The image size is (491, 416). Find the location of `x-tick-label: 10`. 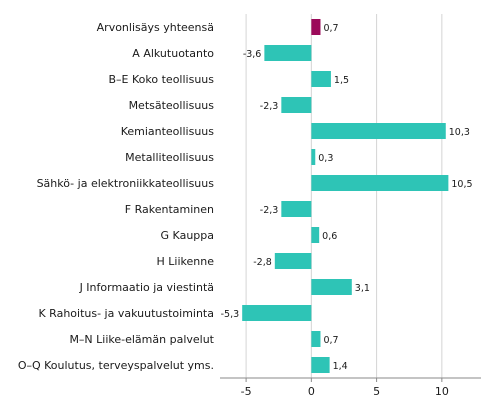

x-tick-label: 10 is located at coordinates (442, 391).